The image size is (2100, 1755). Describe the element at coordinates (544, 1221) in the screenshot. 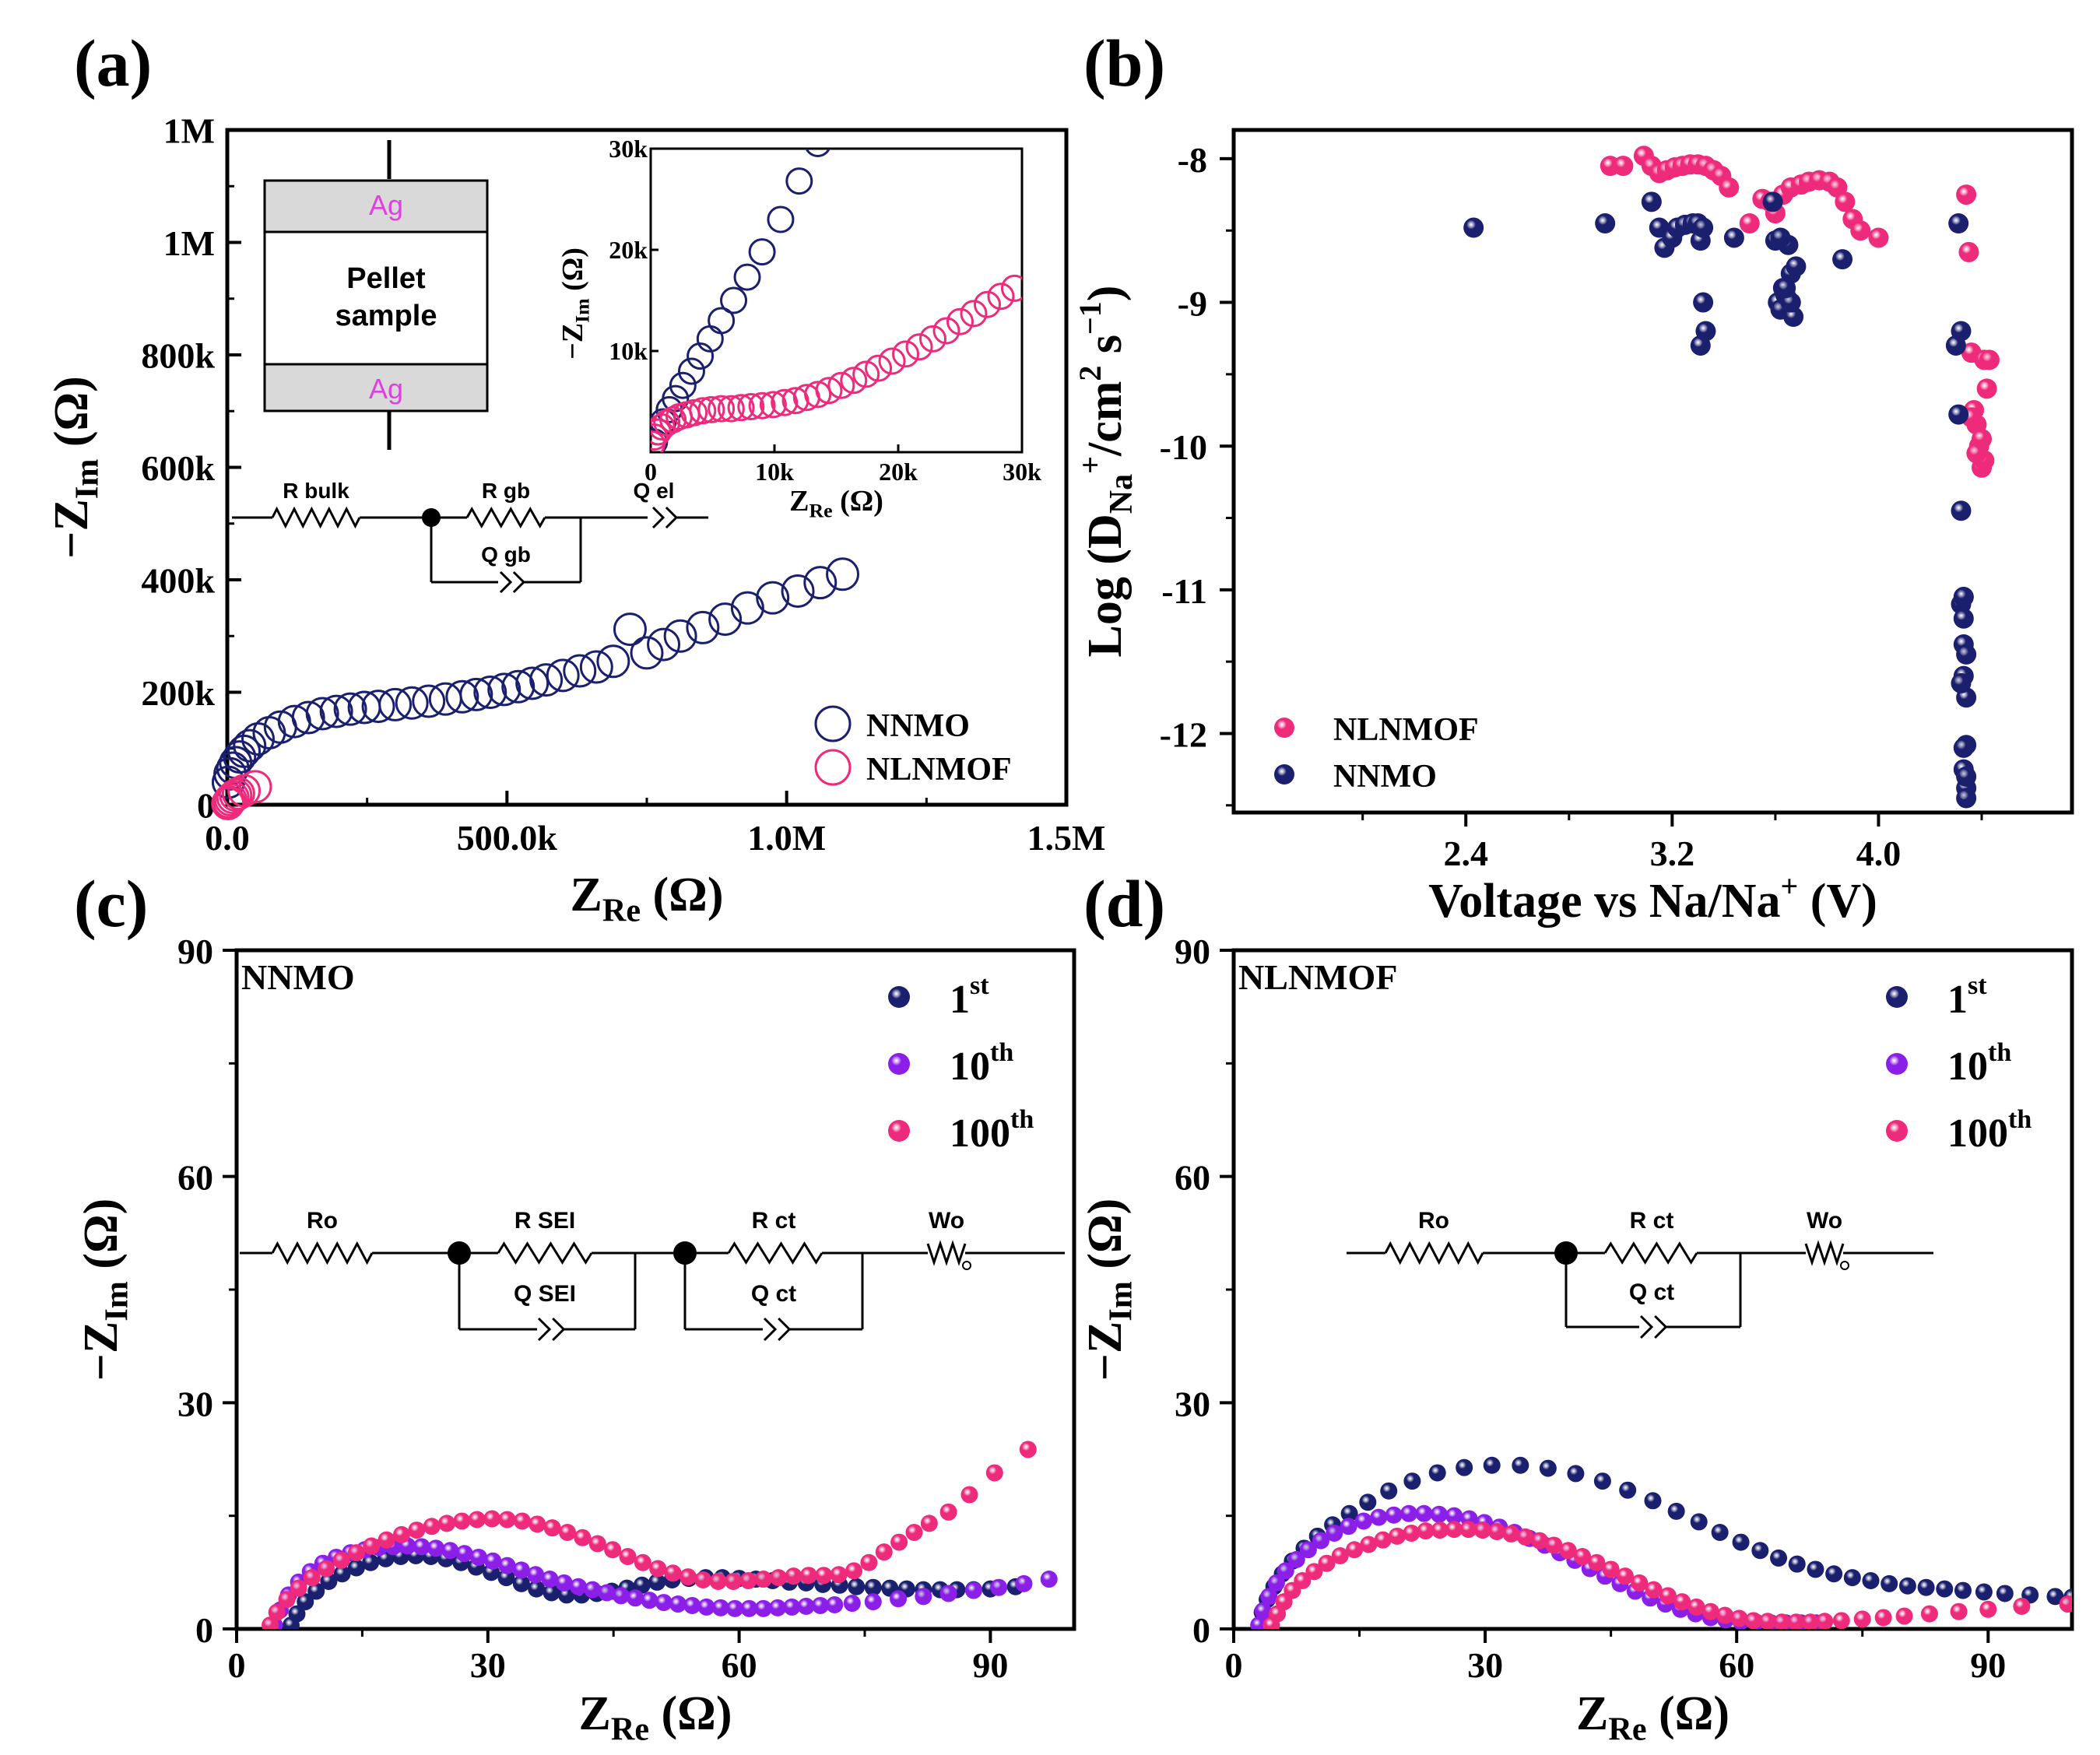

I see `circuit-label: R SEI` at that location.